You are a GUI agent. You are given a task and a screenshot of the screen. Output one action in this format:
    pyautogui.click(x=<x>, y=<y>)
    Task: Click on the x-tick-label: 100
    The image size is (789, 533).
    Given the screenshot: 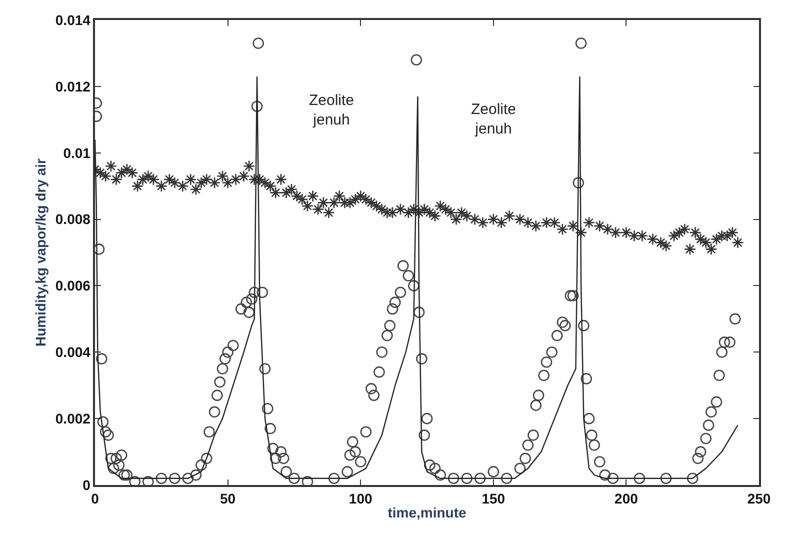 What is the action you would take?
    pyautogui.click(x=360, y=498)
    